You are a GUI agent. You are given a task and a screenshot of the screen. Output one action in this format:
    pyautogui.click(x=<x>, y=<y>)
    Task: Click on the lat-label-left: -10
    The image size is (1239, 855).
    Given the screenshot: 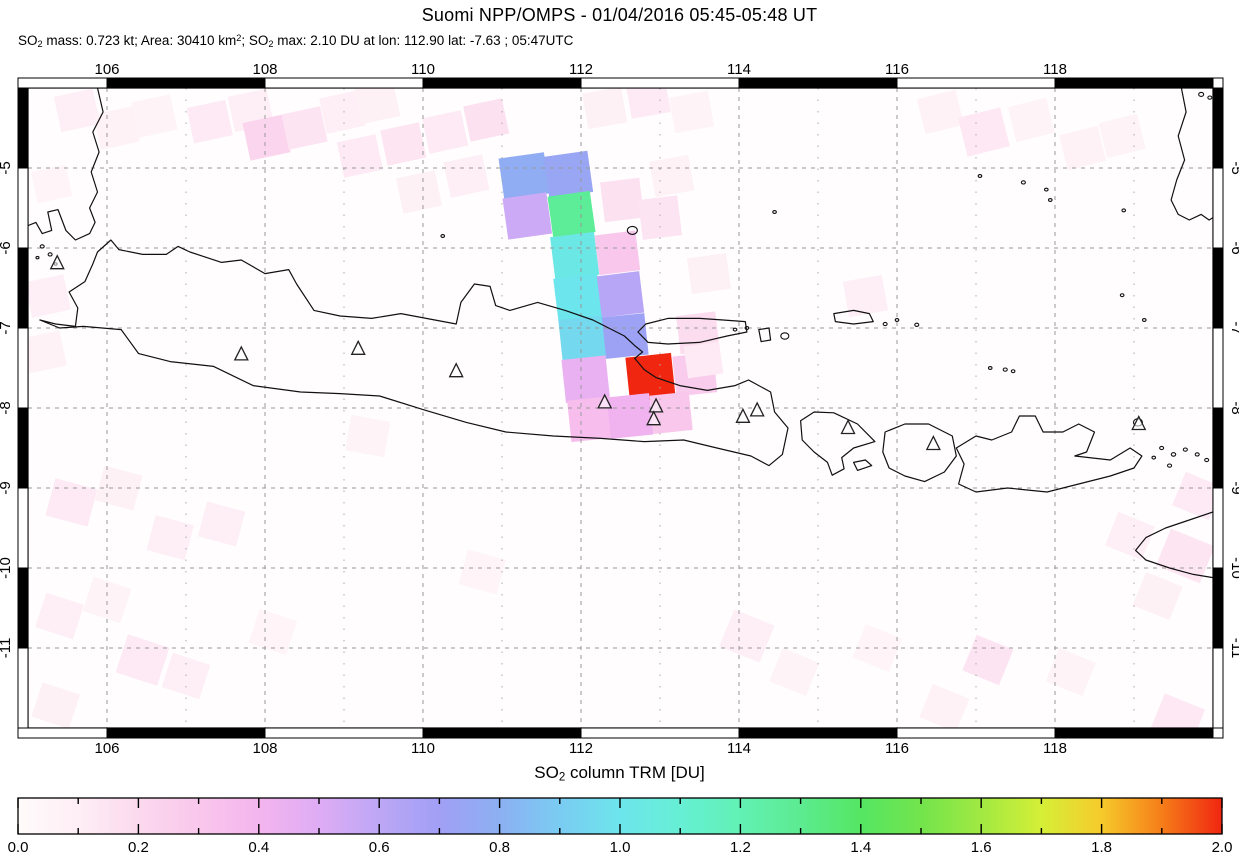 What is the action you would take?
    pyautogui.click(x=7, y=568)
    